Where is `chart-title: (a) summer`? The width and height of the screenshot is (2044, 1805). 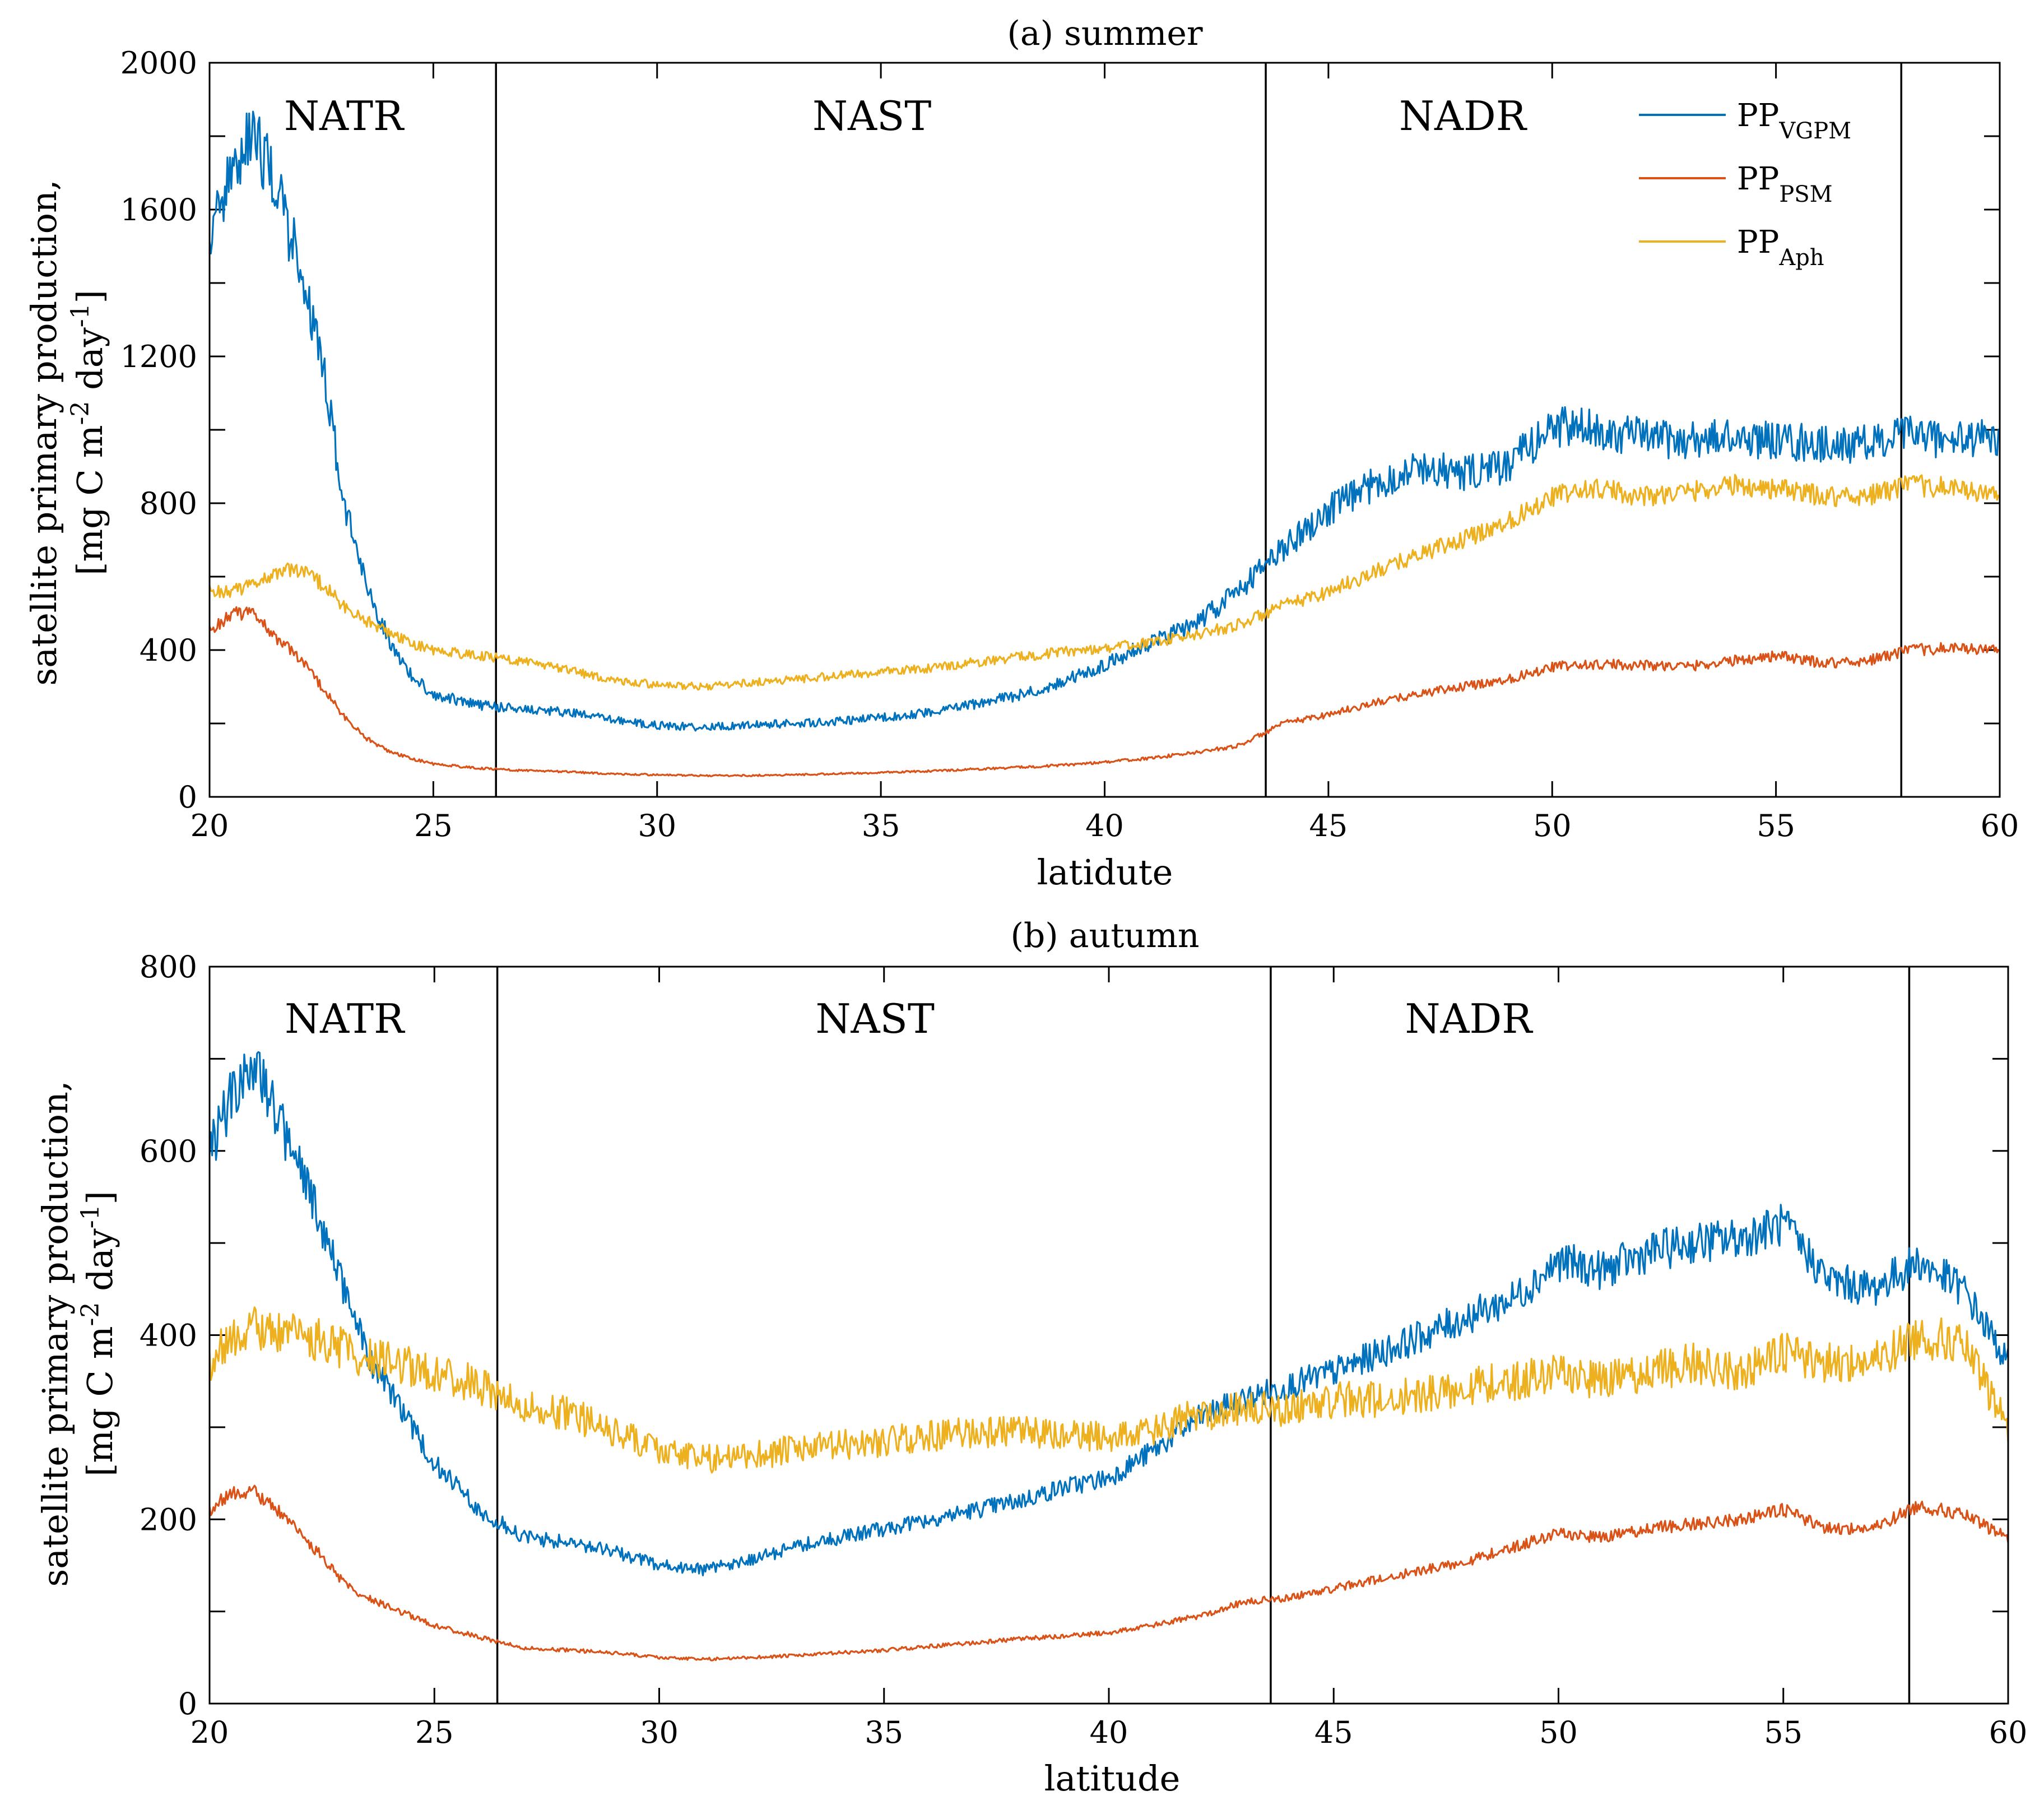
chart-title: (a) summer is located at coordinates (1104, 33).